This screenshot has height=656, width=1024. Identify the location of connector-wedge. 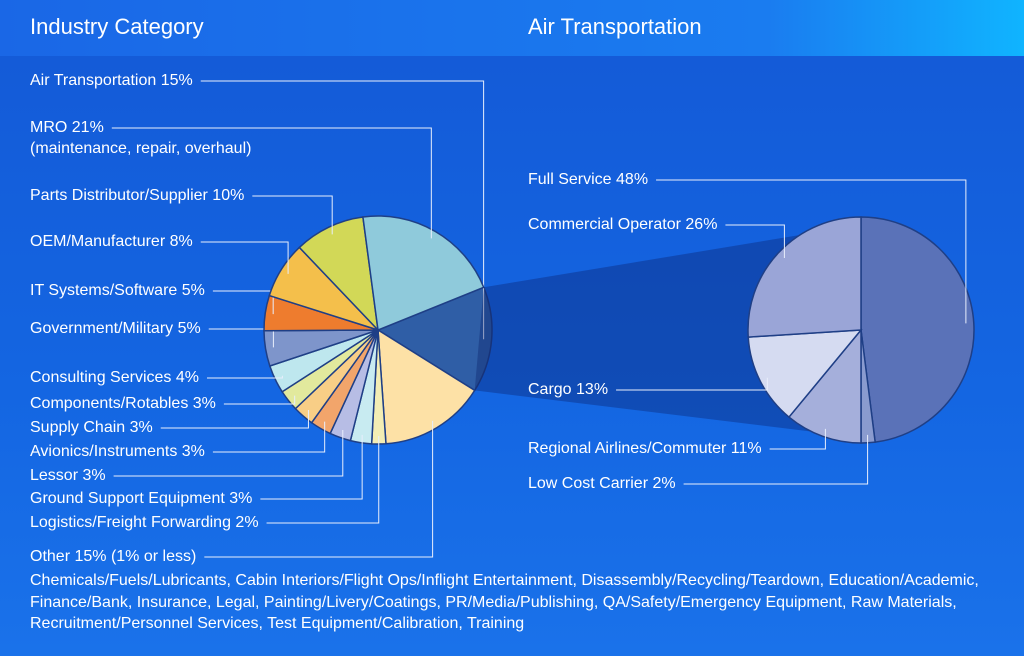
(644, 333).